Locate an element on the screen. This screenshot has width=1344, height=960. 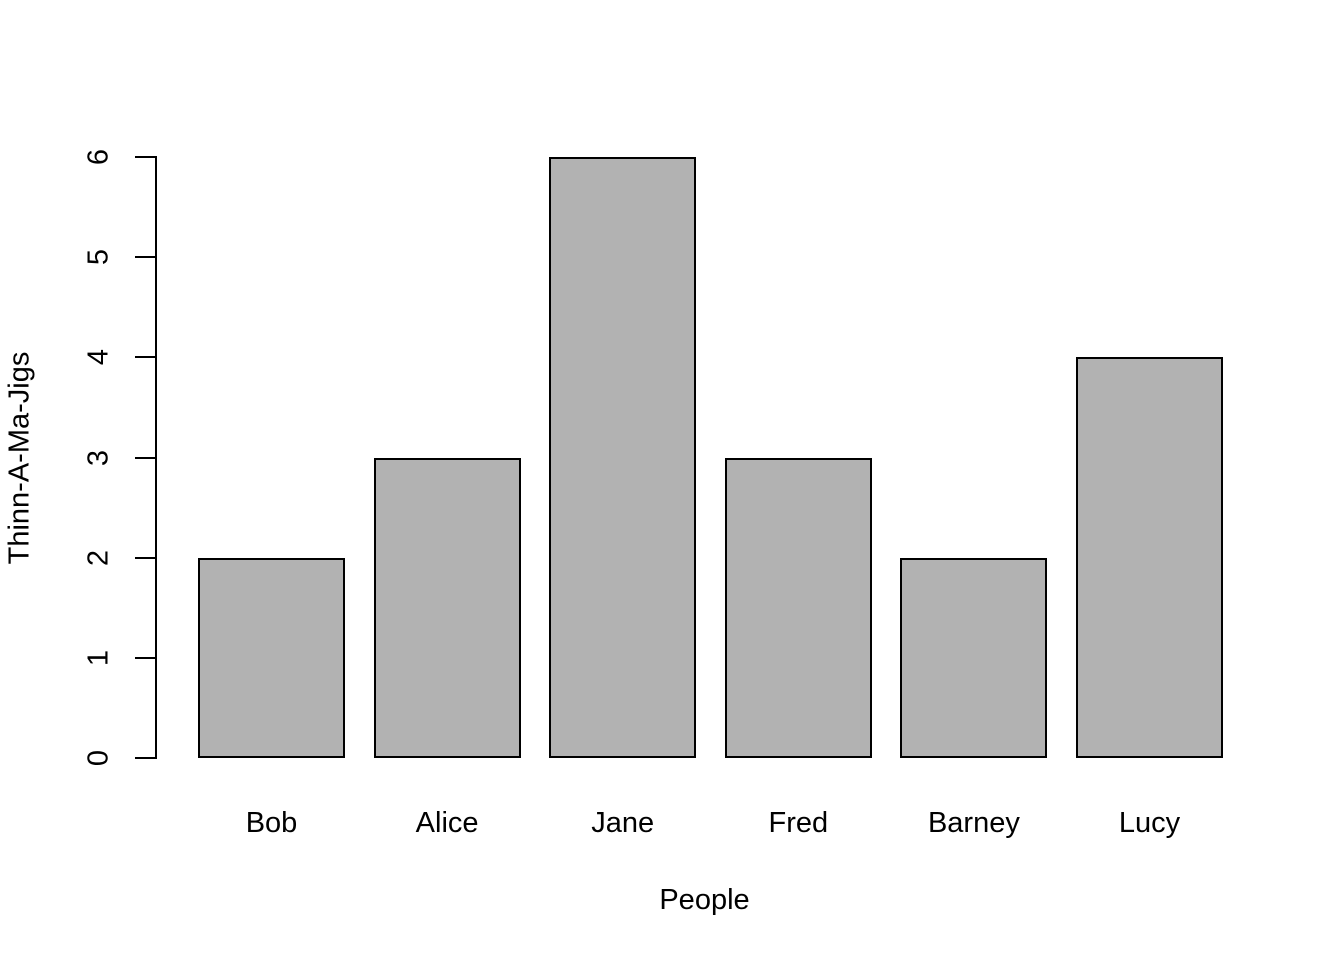
bar-lucy is located at coordinates (1149, 557).